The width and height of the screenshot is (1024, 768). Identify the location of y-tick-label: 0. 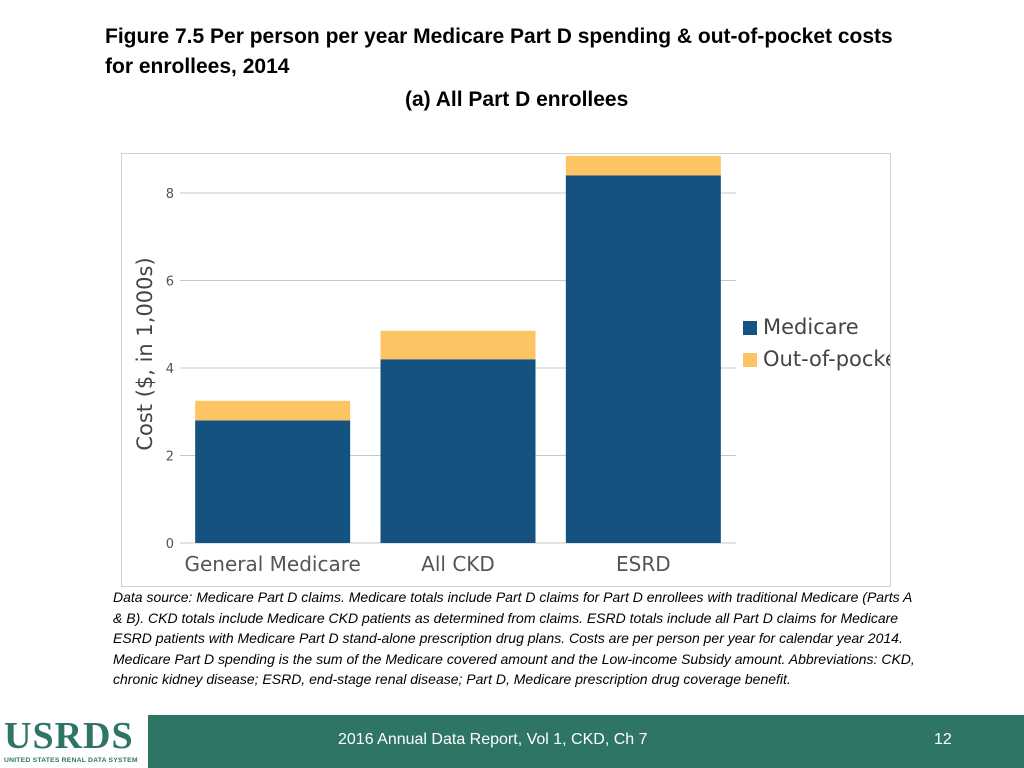
(170, 544).